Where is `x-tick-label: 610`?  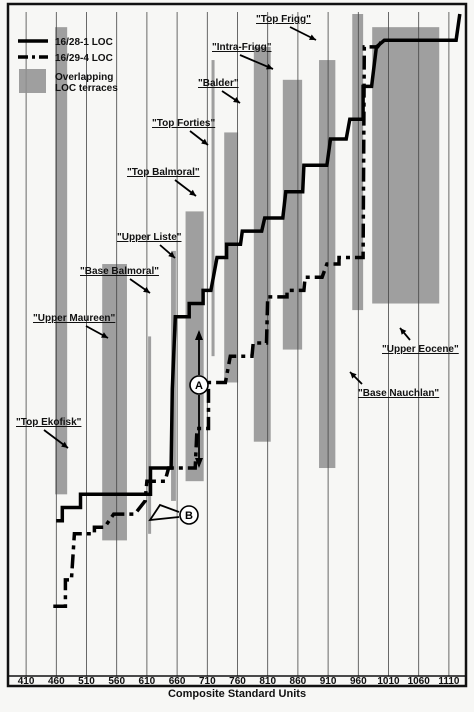
x-tick-label: 610 is located at coordinates (147, 681).